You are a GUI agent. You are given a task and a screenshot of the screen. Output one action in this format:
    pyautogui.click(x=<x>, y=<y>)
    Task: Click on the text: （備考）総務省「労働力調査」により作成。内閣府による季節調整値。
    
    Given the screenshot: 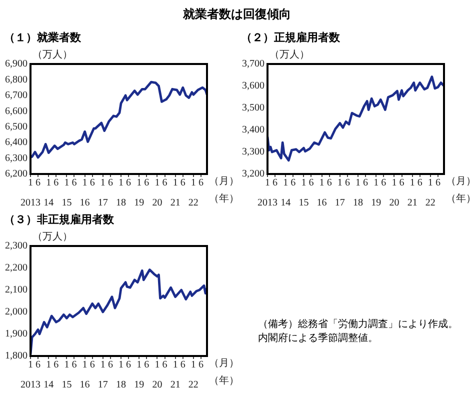 What is the action you would take?
    pyautogui.click(x=358, y=332)
    